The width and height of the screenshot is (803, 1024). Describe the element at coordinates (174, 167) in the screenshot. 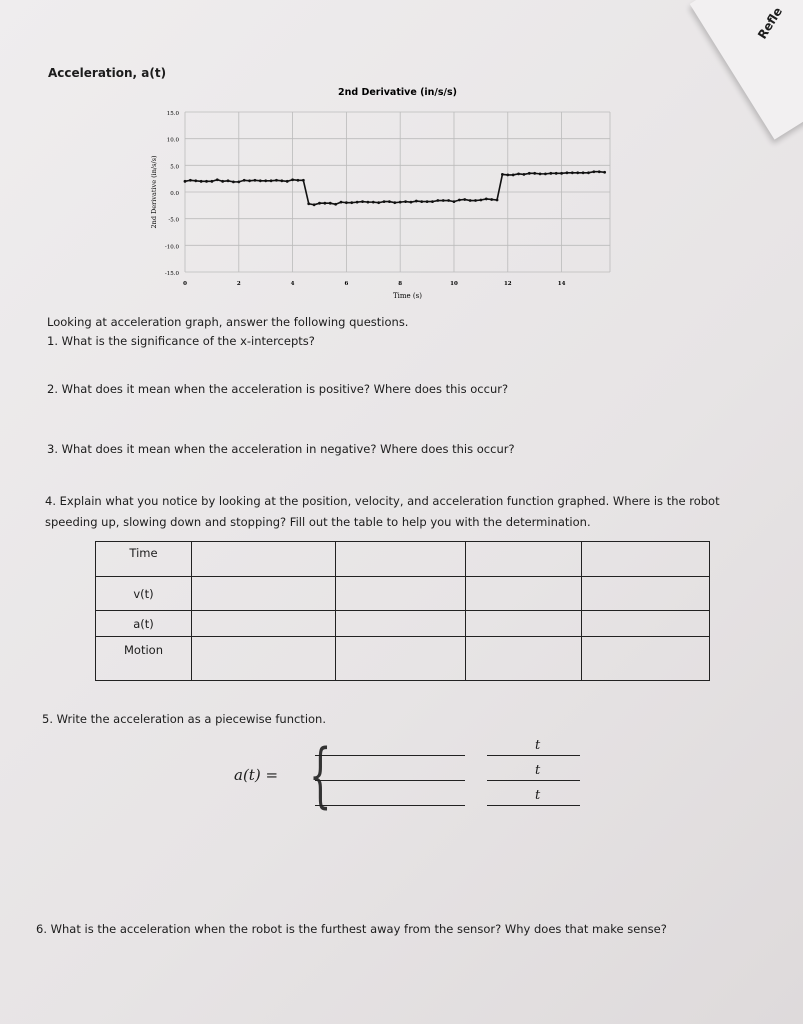

I see `y-tick-label: 5.0` at that location.